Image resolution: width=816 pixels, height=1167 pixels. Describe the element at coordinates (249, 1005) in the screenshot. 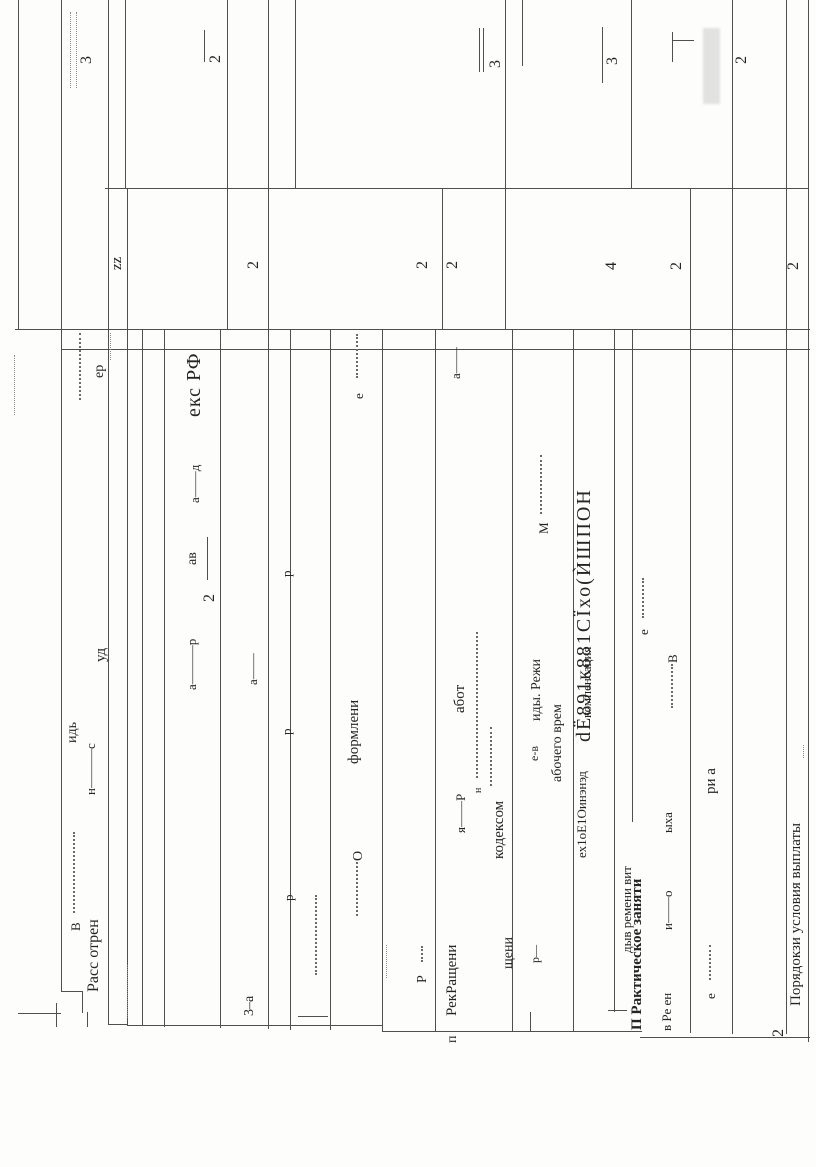

I see `text-fragment: 3–а` at that location.